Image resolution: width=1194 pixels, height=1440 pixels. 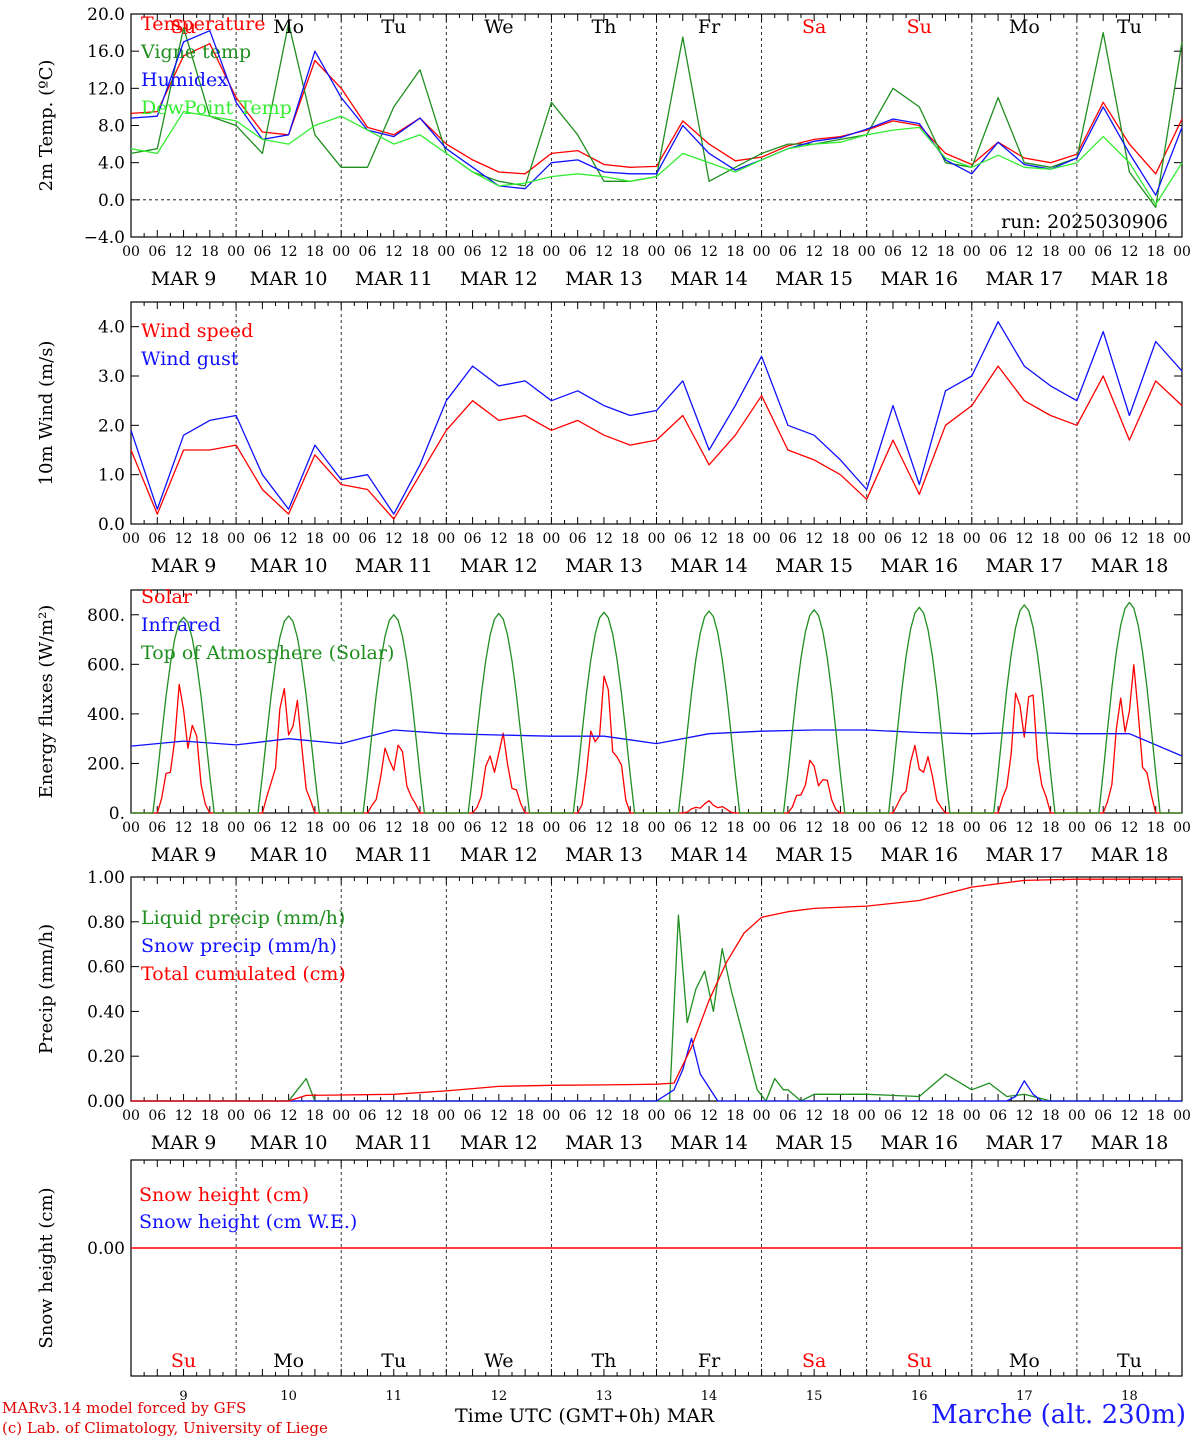 I want to click on x-axis-title: Time UTC (GMT+0h) MAR, so click(x=585, y=1416).